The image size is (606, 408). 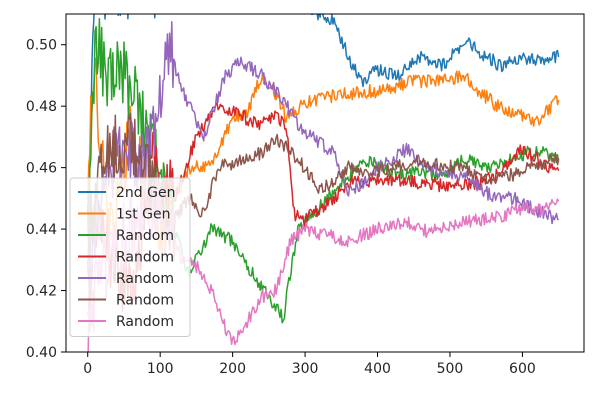 What do you see at coordinates (143, 215) in the screenshot?
I see `legend-label: 1st Gen` at bounding box center [143, 215].